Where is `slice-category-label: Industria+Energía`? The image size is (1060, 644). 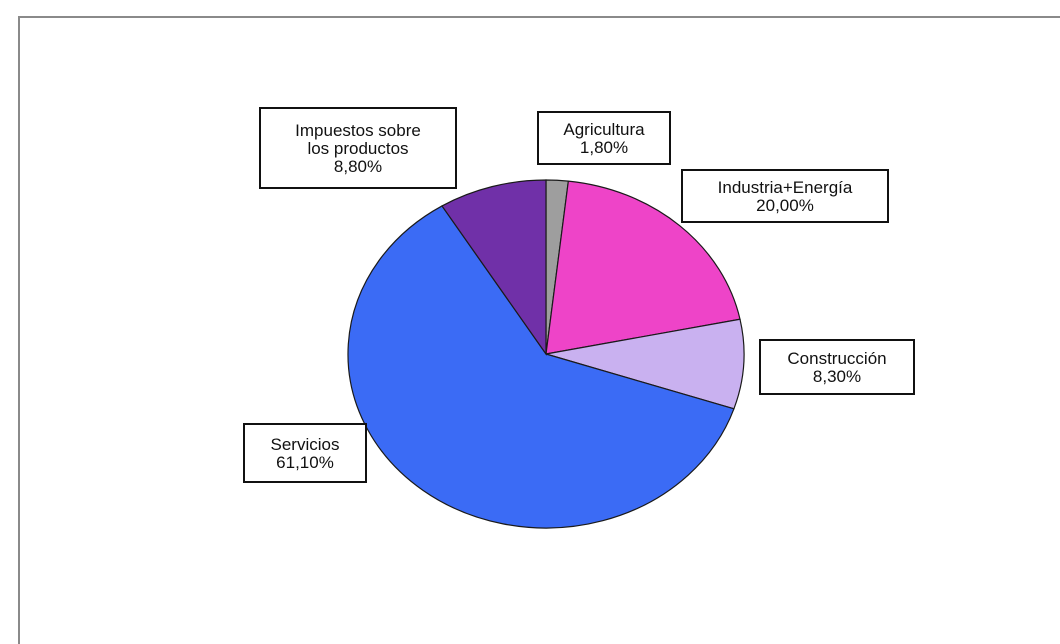 slice-category-label: Industria+Energía is located at coordinates (785, 187).